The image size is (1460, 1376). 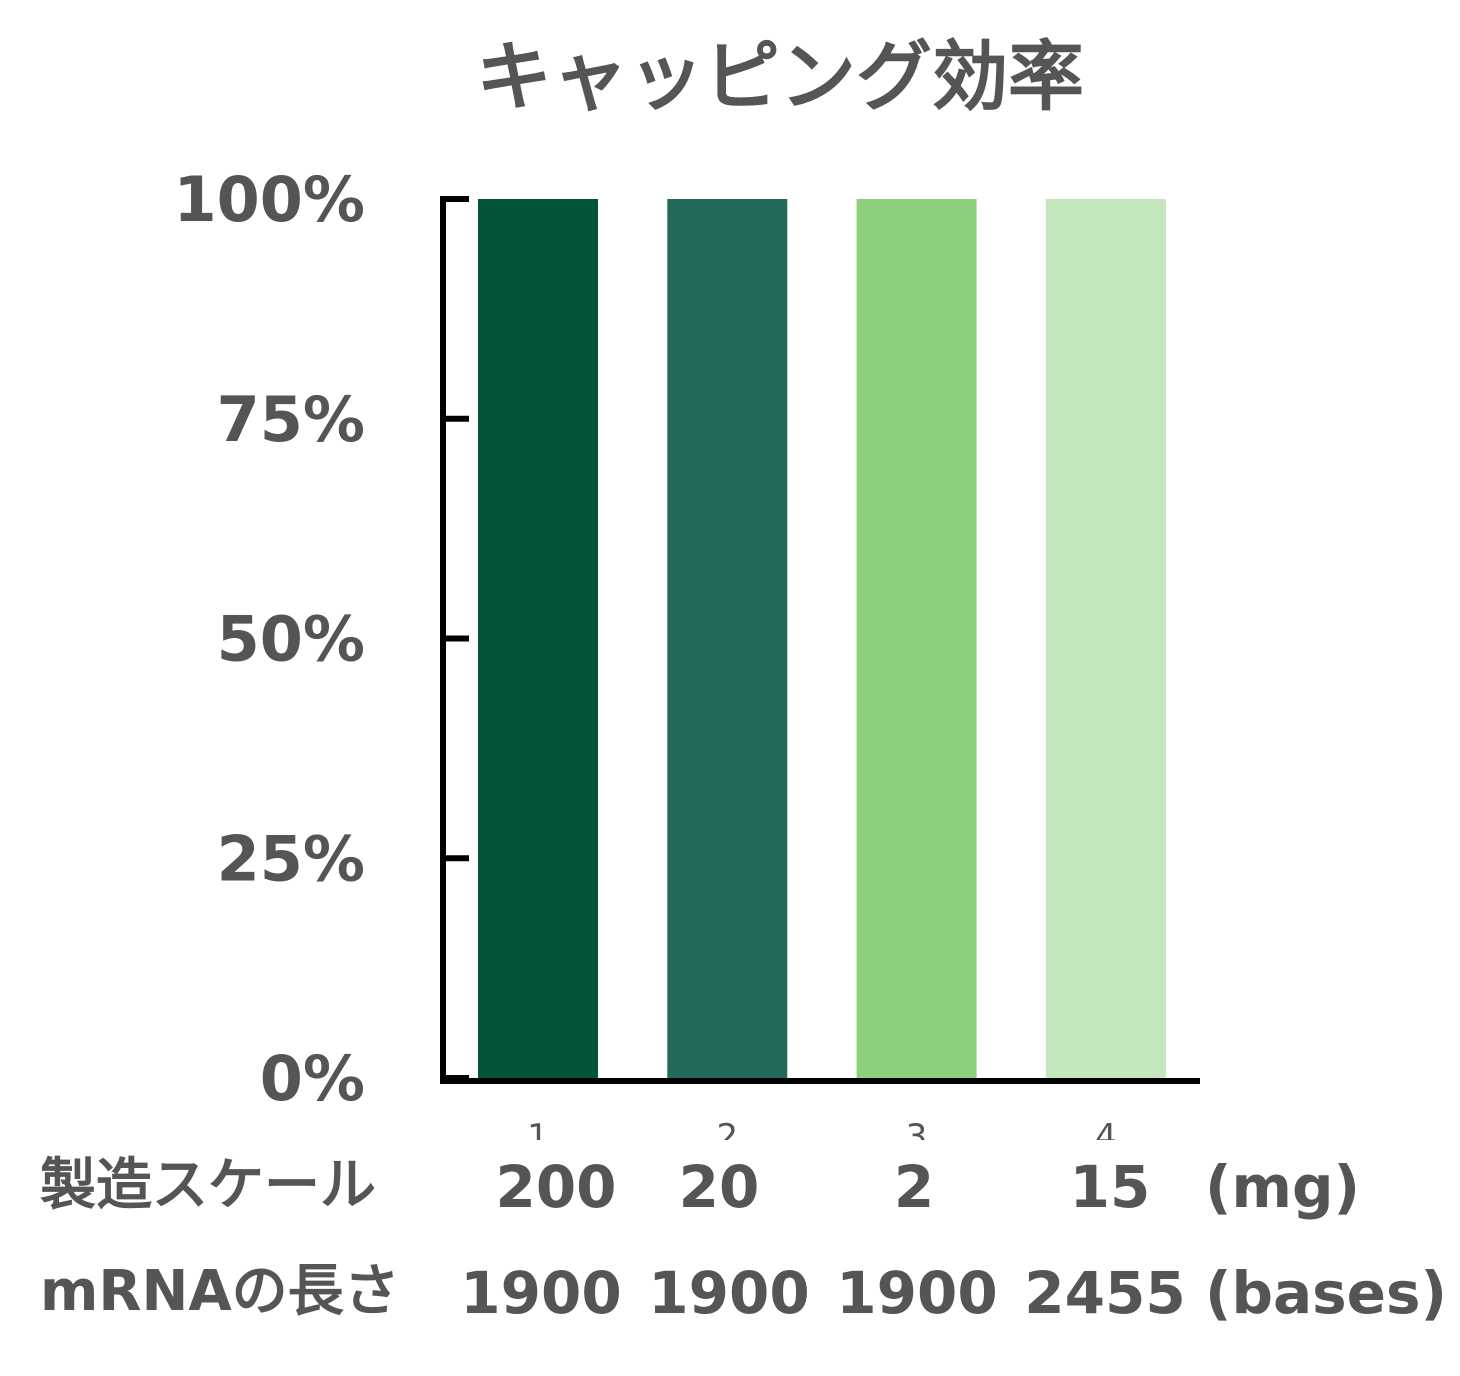 I want to click on y-axis-ticks: 0% 25% 50% 75% 100%, so click(x=321, y=639).